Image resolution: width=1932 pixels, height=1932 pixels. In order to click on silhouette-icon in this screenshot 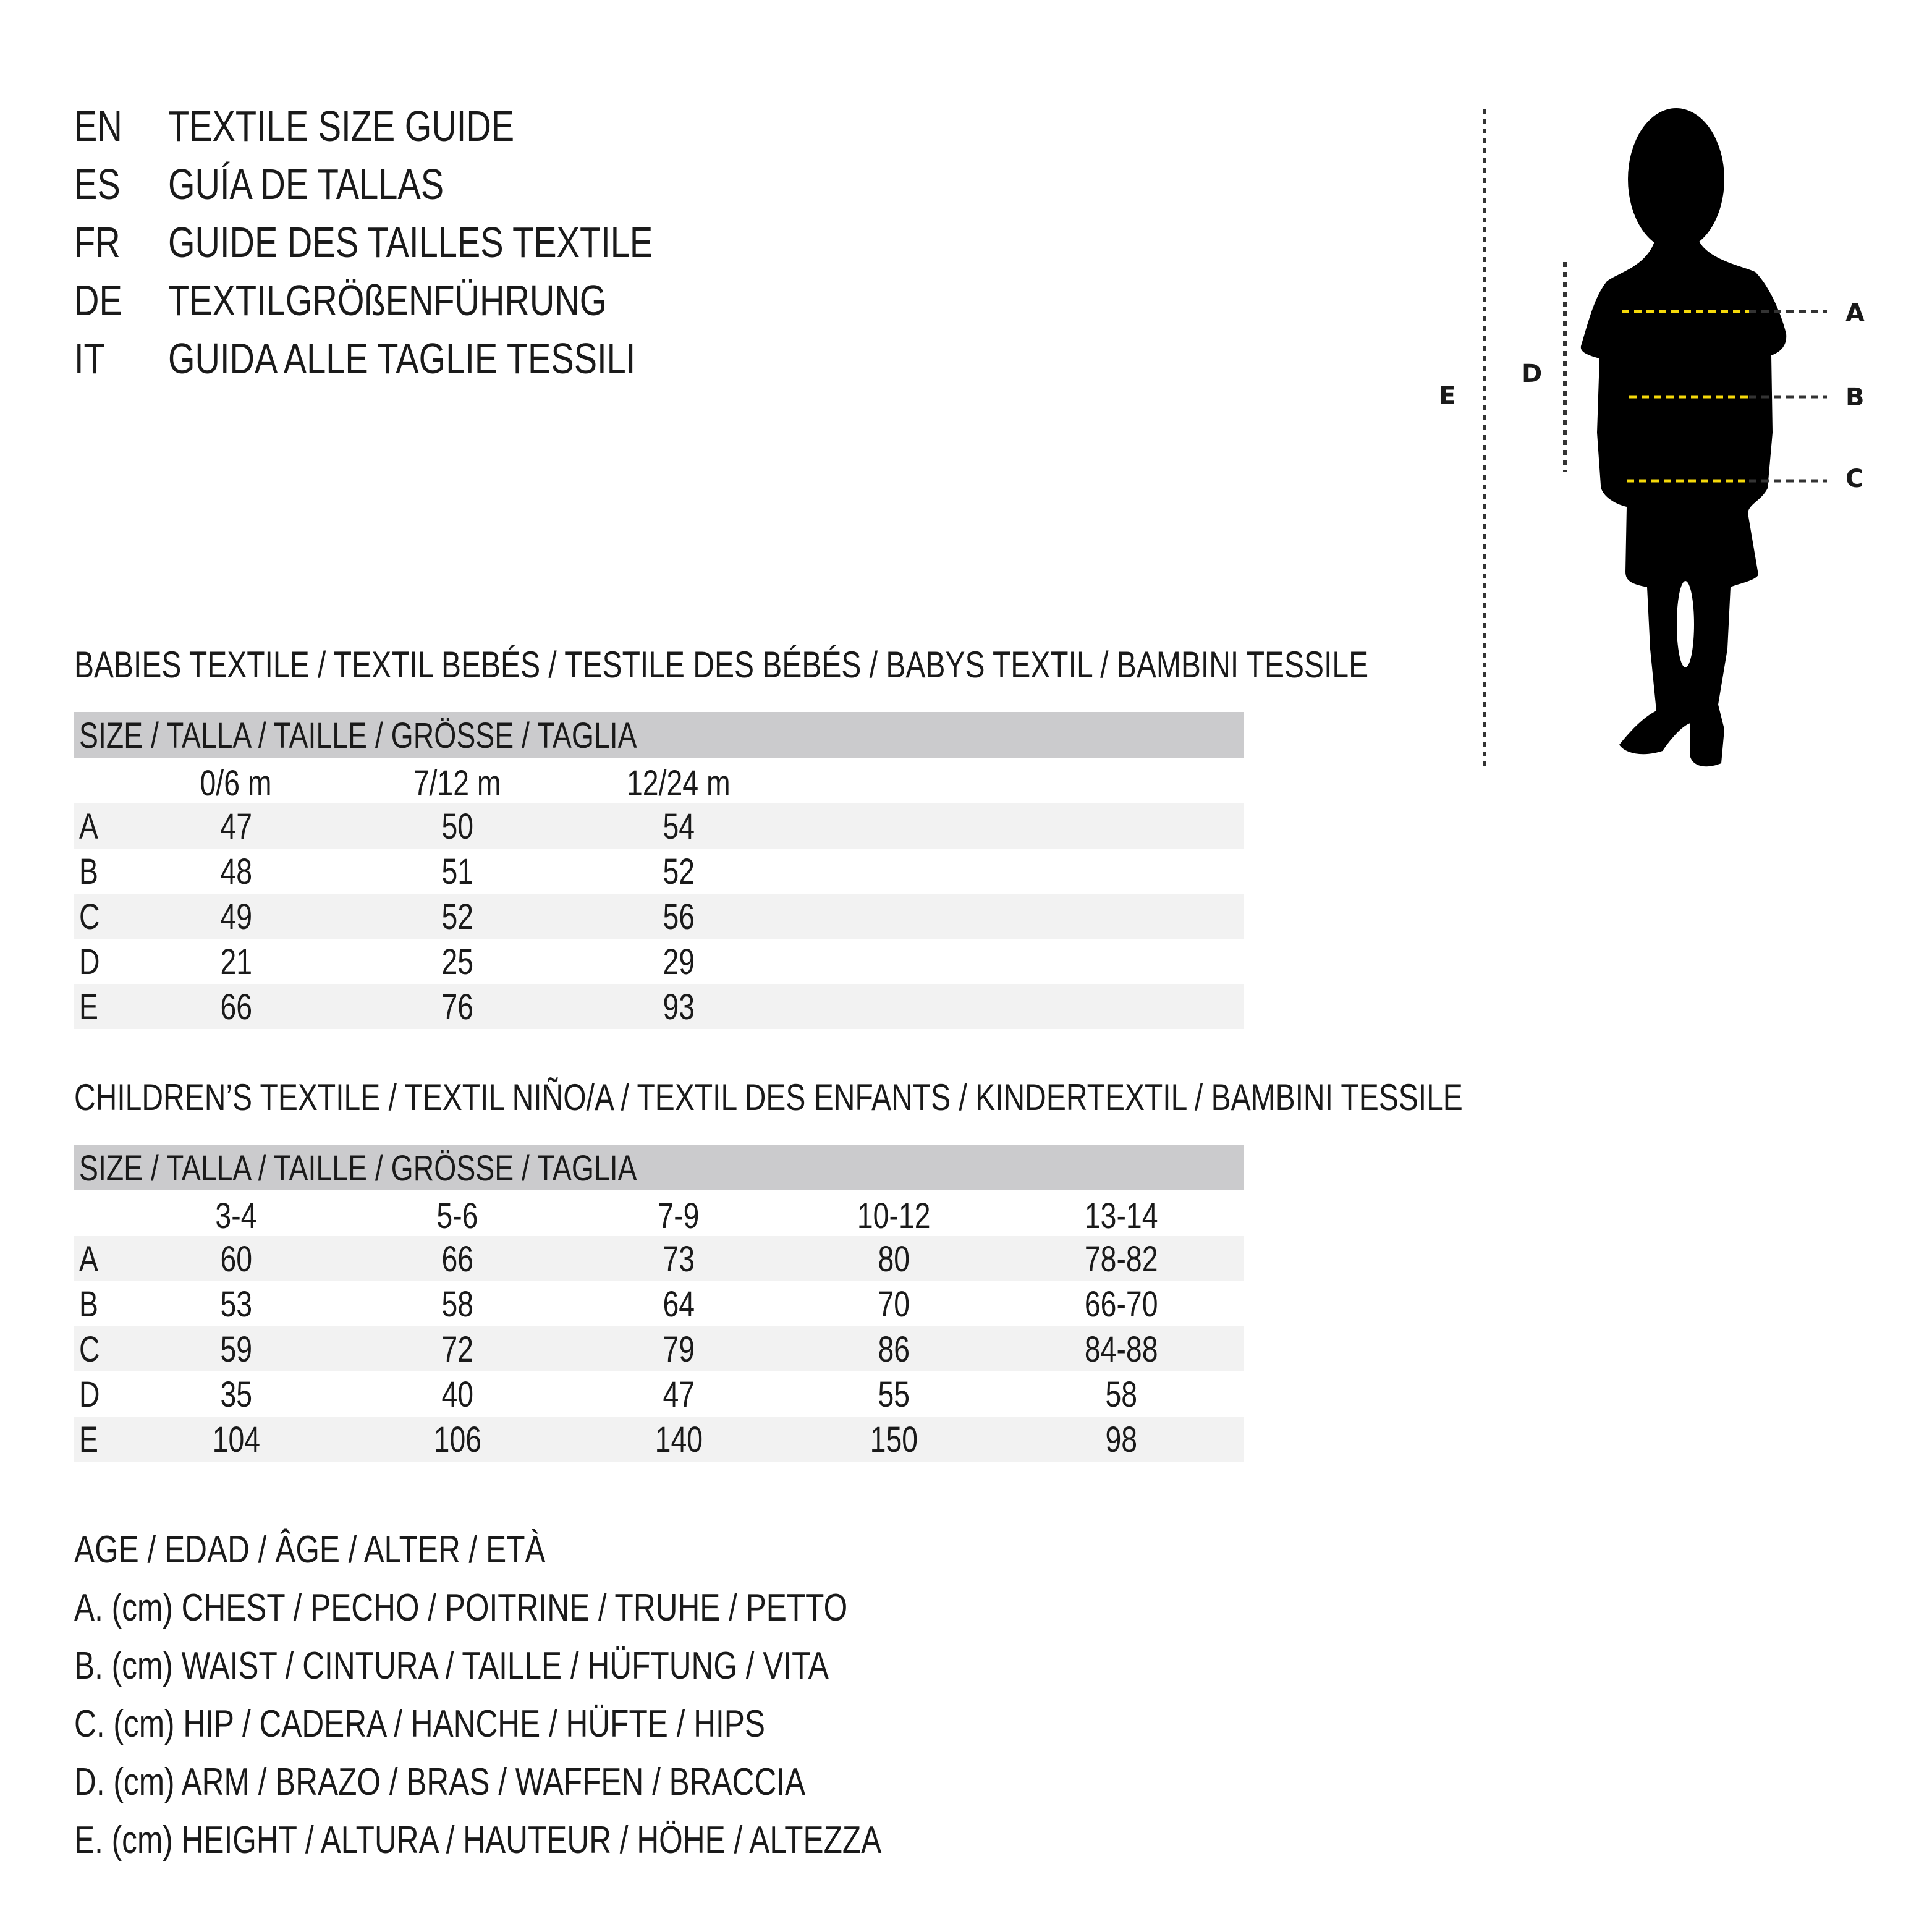, I will do `click(1683, 437)`.